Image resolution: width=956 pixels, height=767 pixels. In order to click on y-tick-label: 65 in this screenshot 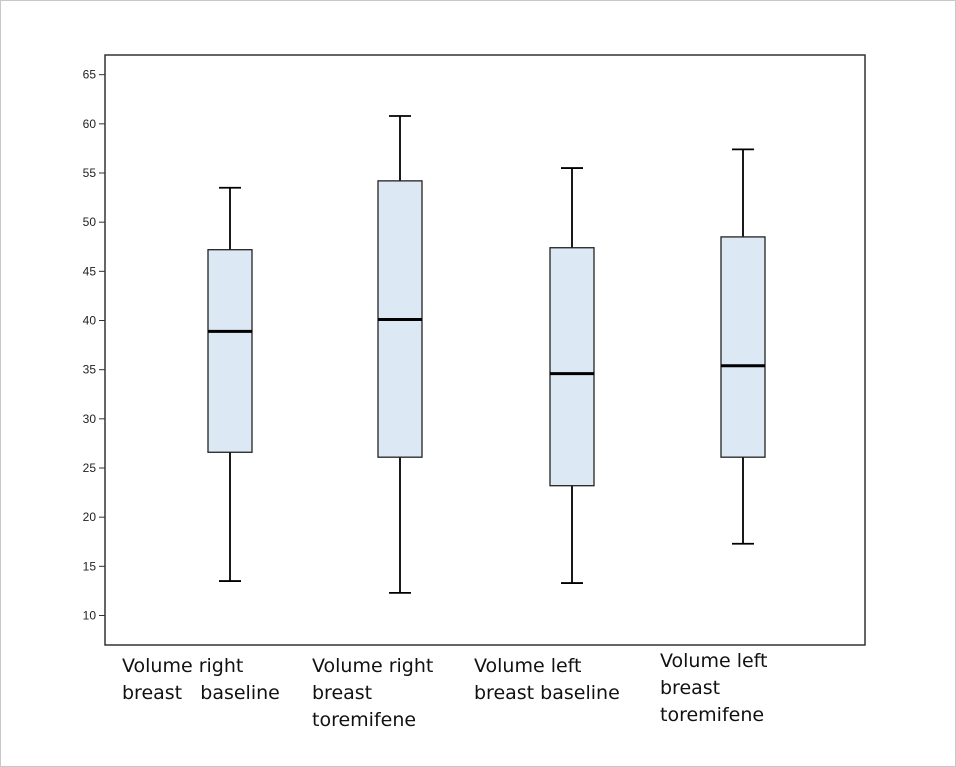, I will do `click(90, 75)`.